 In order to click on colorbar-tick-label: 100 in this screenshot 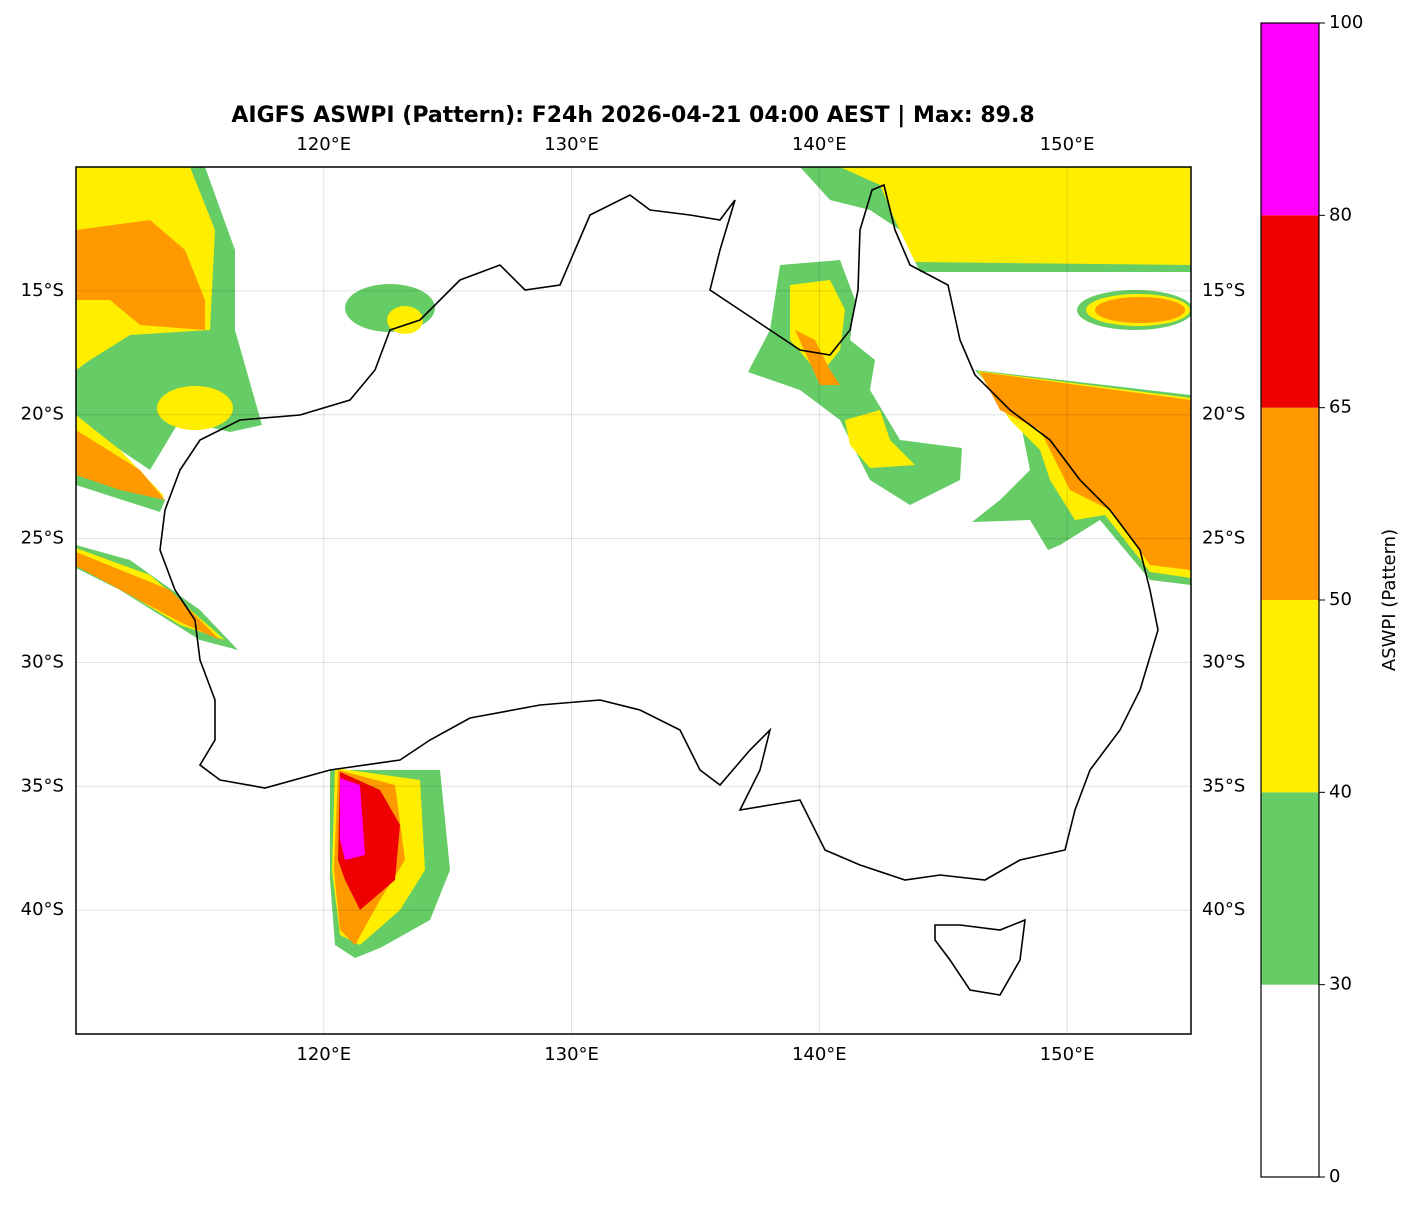, I will do `click(1346, 22)`.